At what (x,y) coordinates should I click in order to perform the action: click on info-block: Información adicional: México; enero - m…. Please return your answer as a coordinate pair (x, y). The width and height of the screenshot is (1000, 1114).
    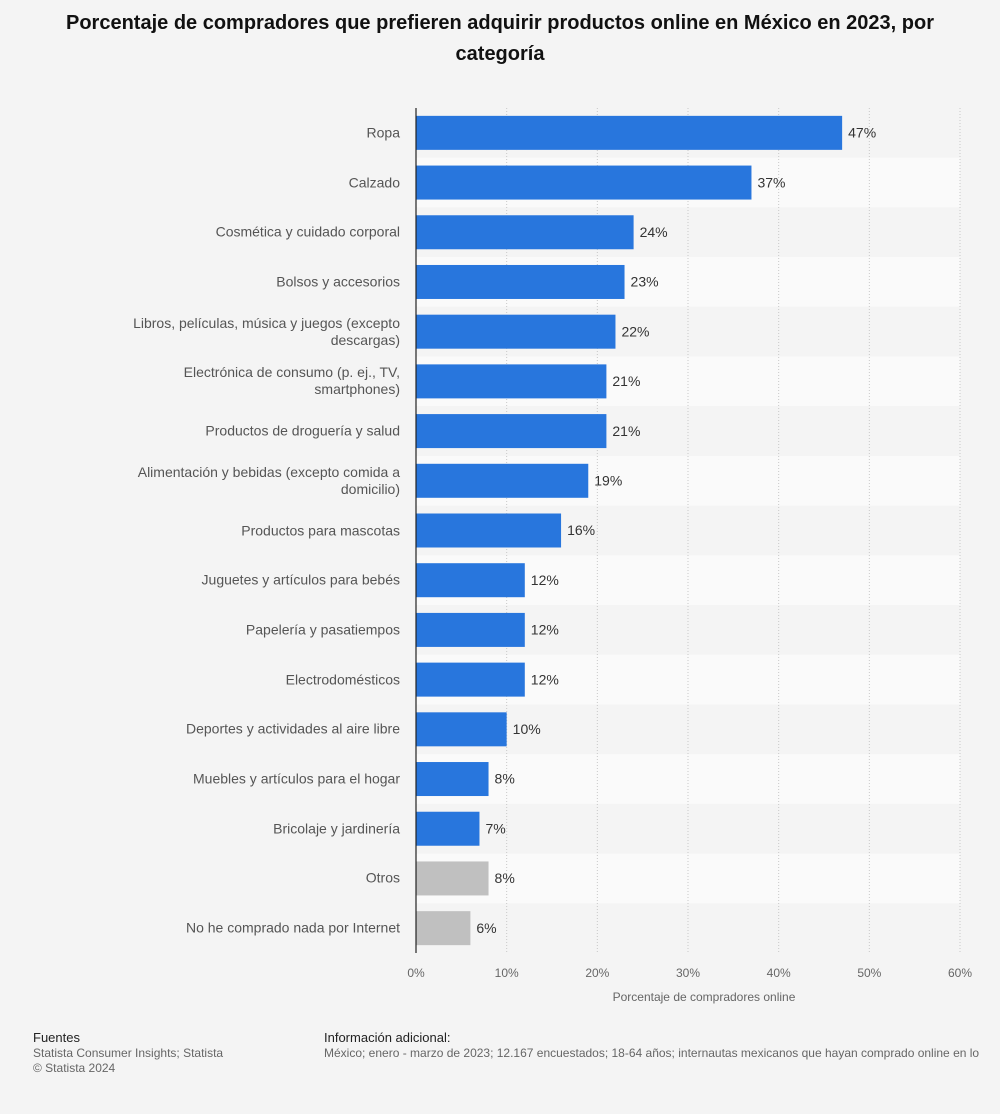
    Looking at the image, I should click on (651, 1045).